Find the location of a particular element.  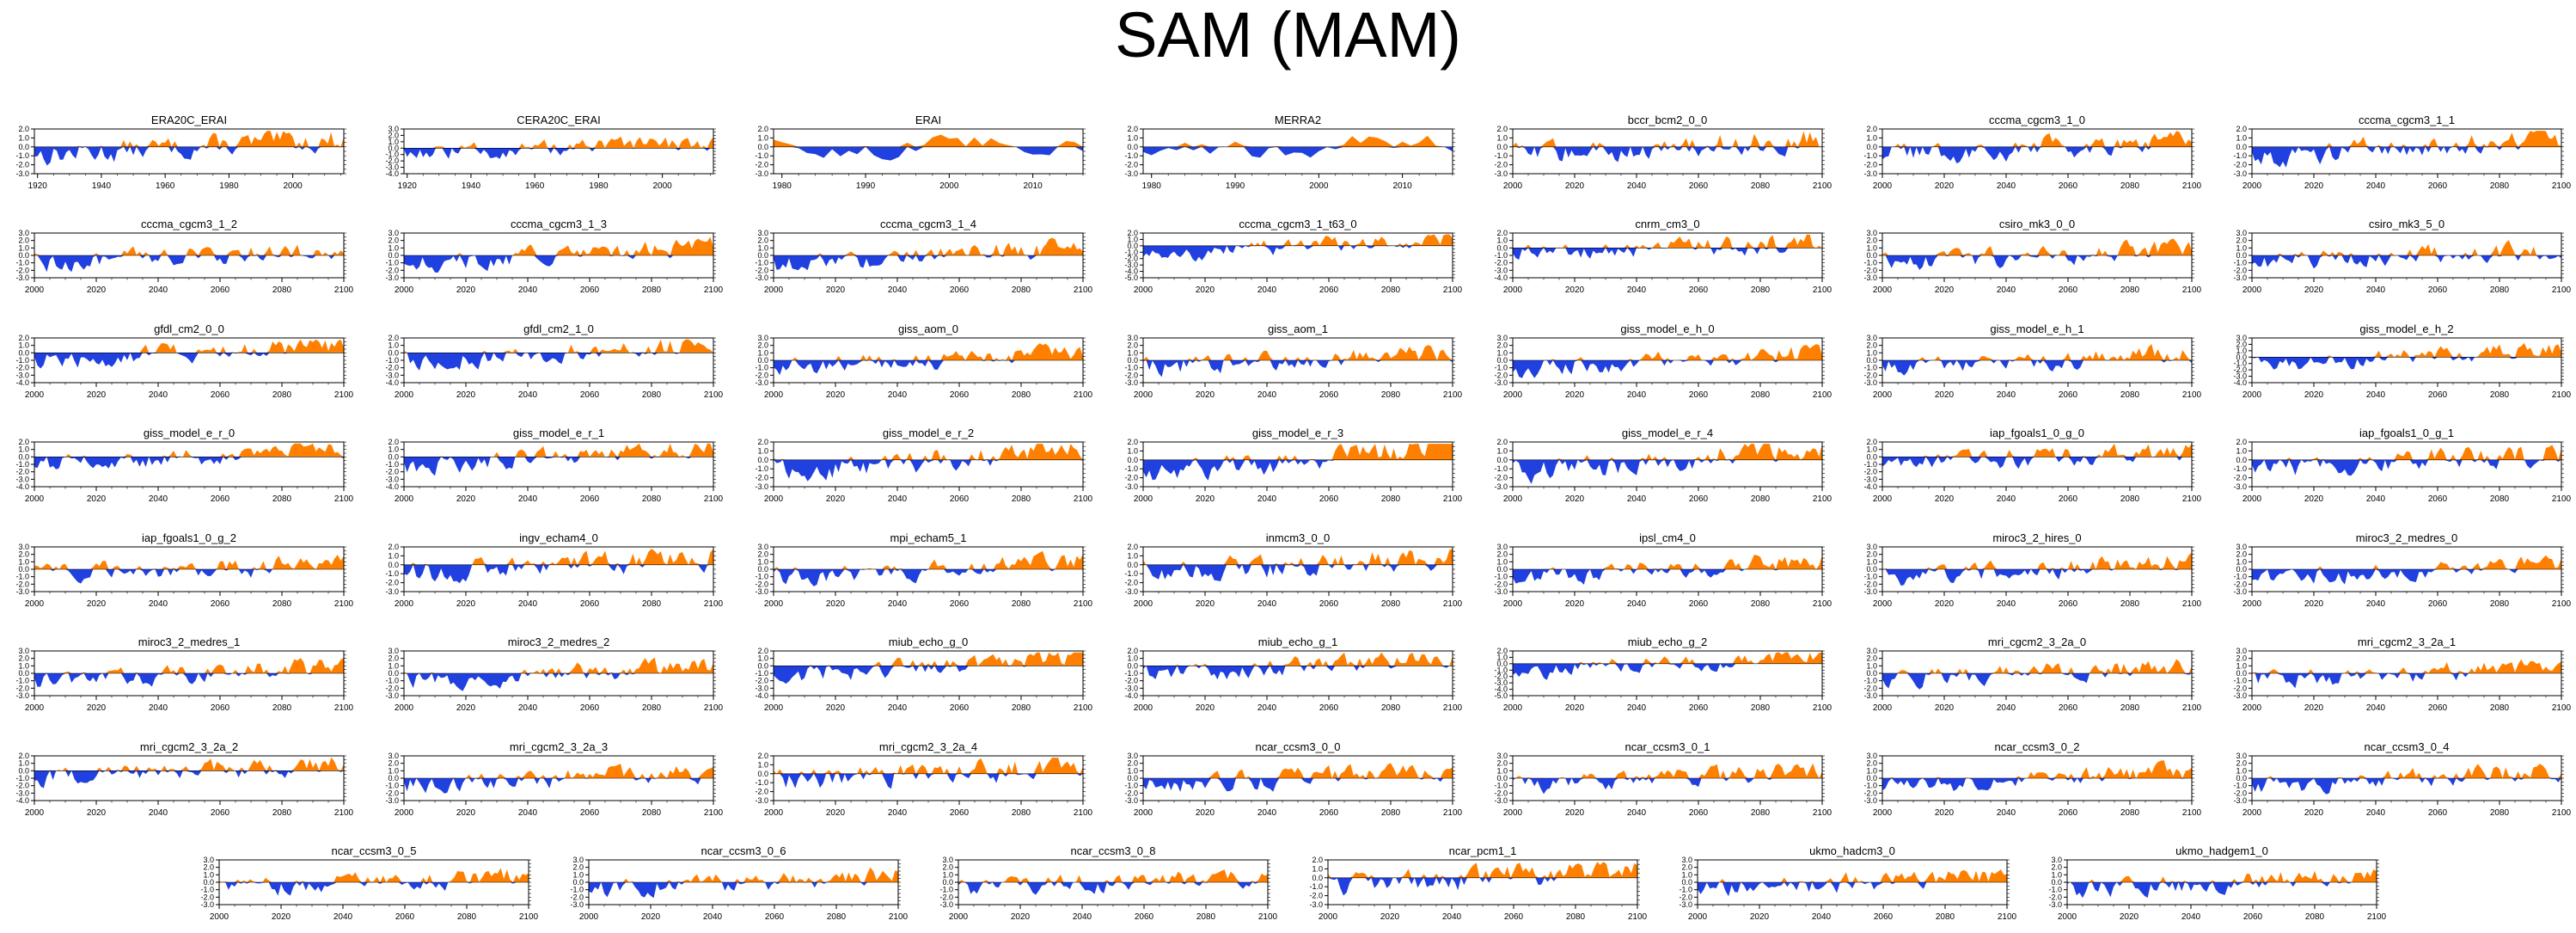

panel-title: ERAI is located at coordinates (928, 120).